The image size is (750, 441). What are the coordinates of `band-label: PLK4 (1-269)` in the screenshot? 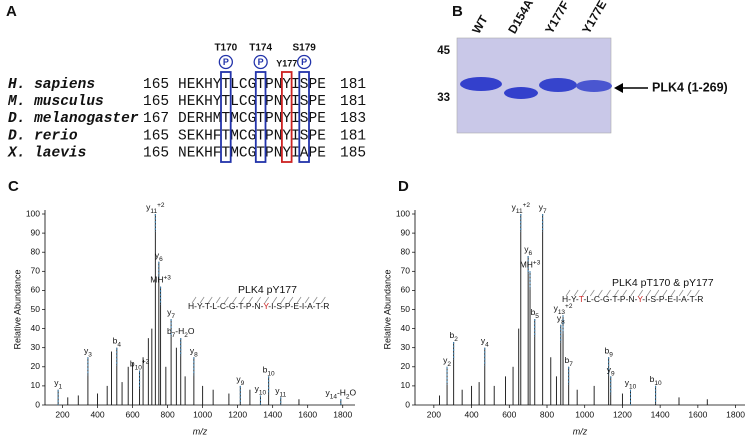 It's located at (690, 87).